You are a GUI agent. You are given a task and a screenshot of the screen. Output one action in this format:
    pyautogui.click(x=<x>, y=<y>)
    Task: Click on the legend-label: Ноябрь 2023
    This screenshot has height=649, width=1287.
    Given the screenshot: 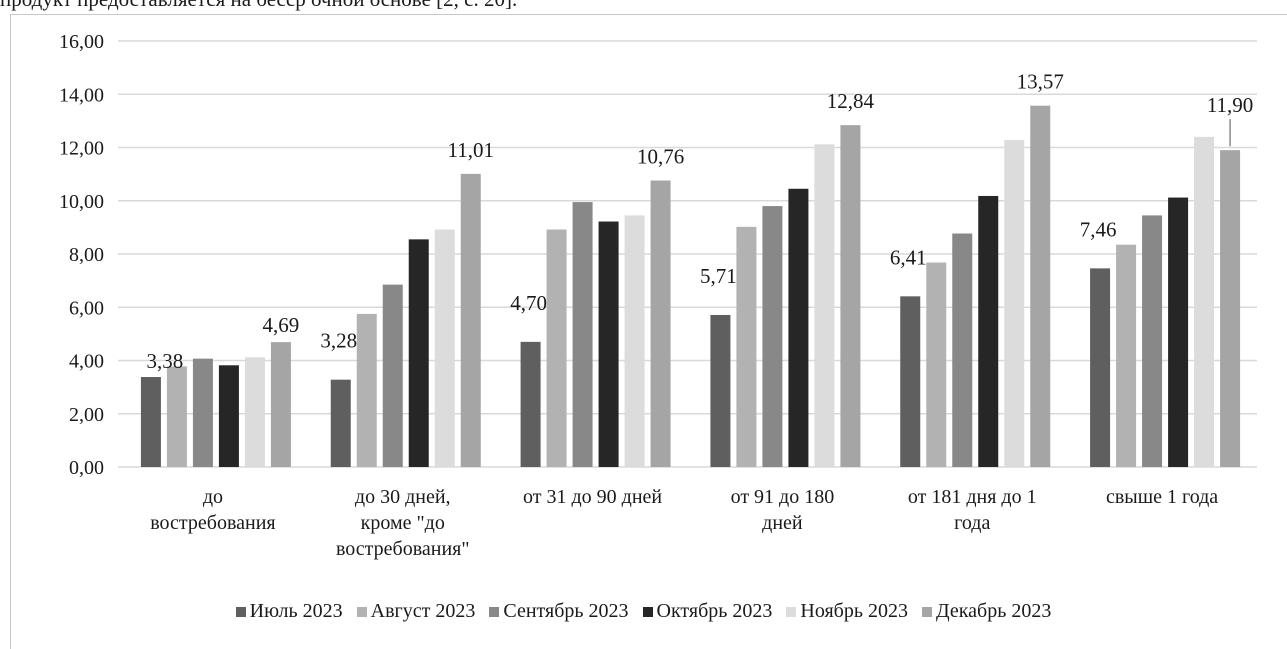 What is the action you would take?
    pyautogui.click(x=854, y=611)
    